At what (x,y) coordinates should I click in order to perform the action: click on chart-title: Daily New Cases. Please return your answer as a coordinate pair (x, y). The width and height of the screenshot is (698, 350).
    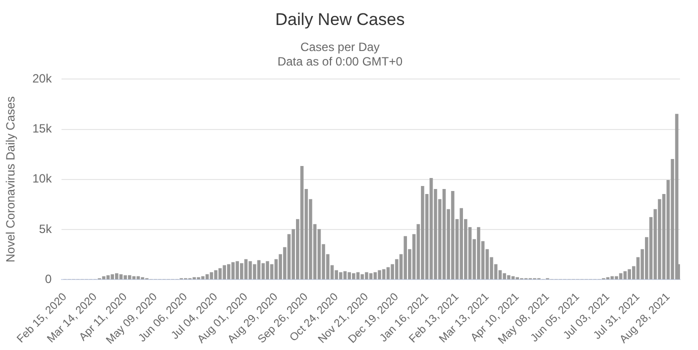
    Looking at the image, I should click on (340, 19).